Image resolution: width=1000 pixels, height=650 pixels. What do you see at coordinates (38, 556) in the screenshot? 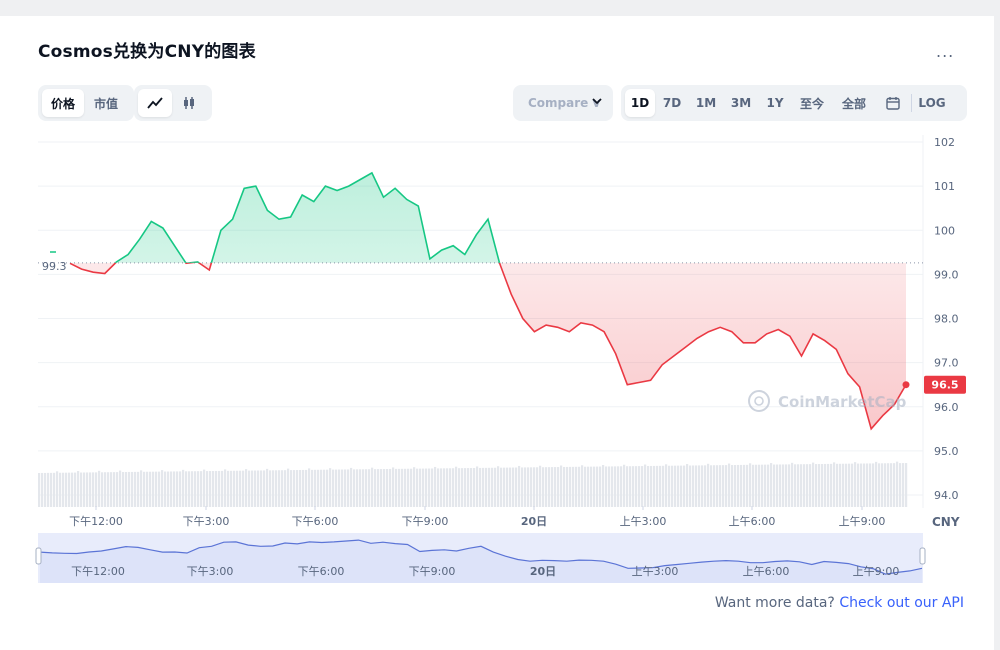
I see `navigator-left-handle` at bounding box center [38, 556].